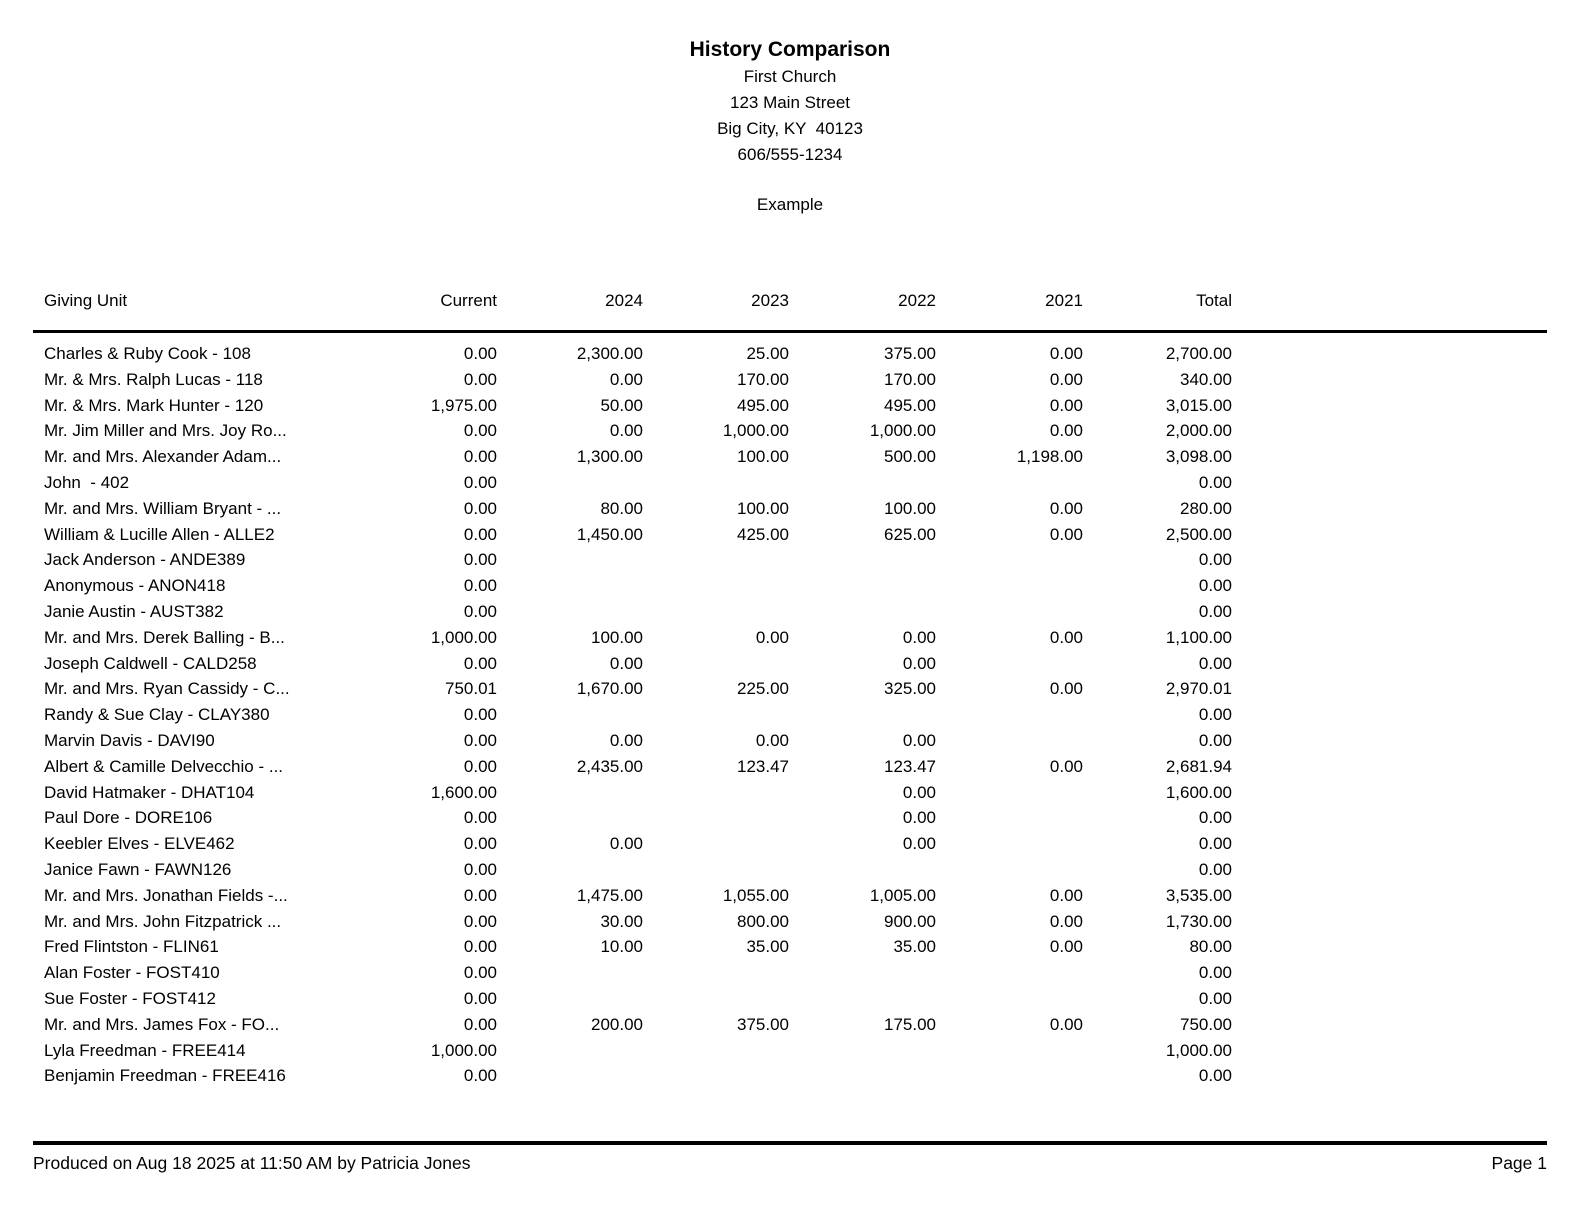  What do you see at coordinates (910, 766) in the screenshot?
I see `amount-cell: 123.47` at bounding box center [910, 766].